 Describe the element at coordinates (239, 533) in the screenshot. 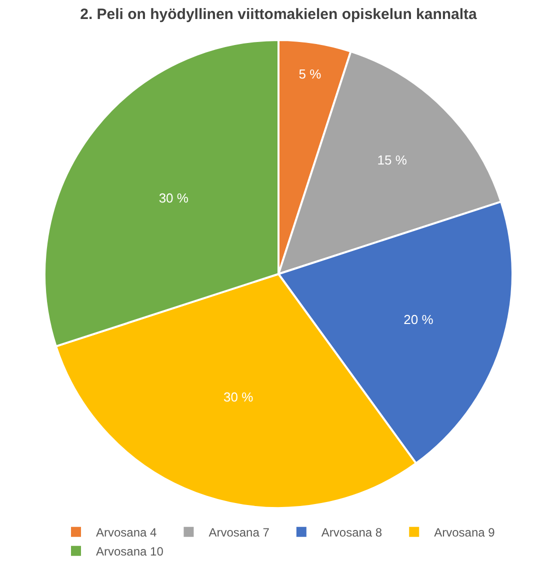

I see `legend-label: Arvosana 7` at that location.